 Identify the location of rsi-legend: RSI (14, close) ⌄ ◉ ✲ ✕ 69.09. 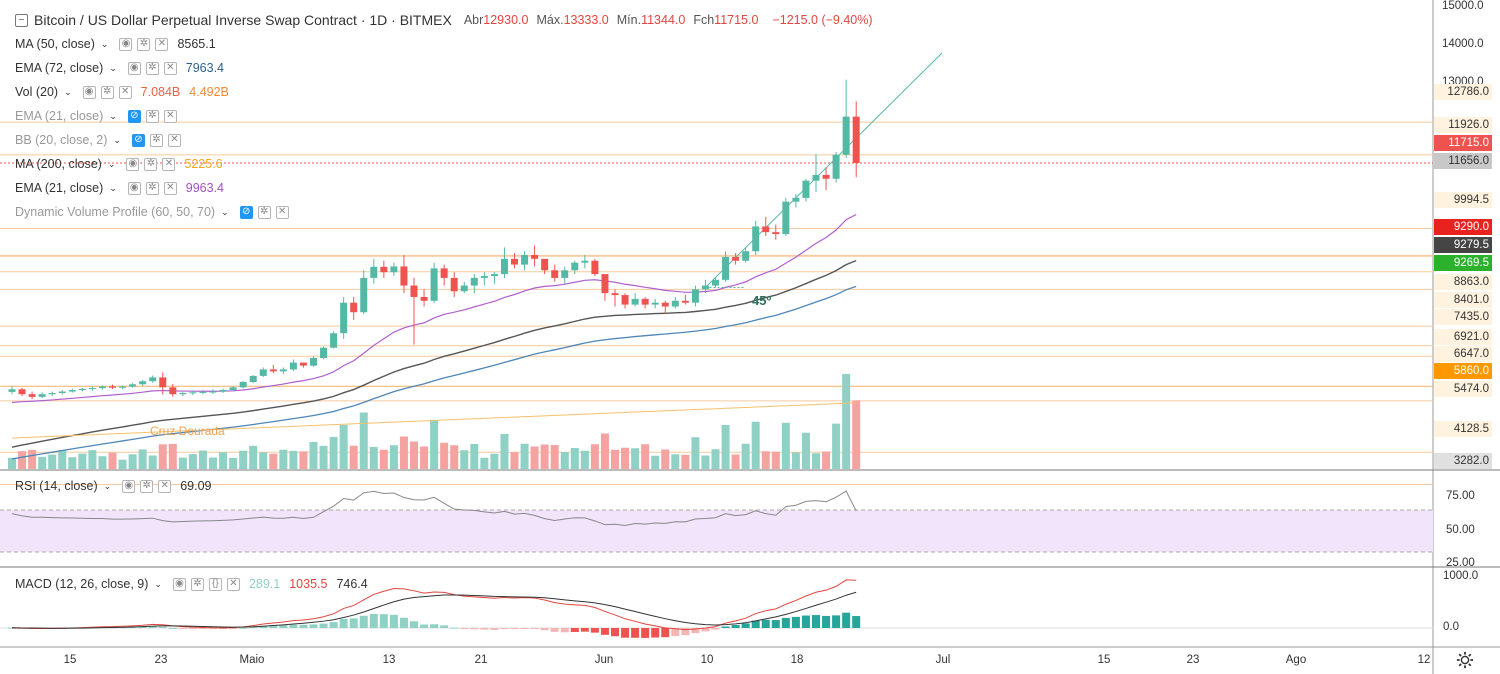
(113, 486).